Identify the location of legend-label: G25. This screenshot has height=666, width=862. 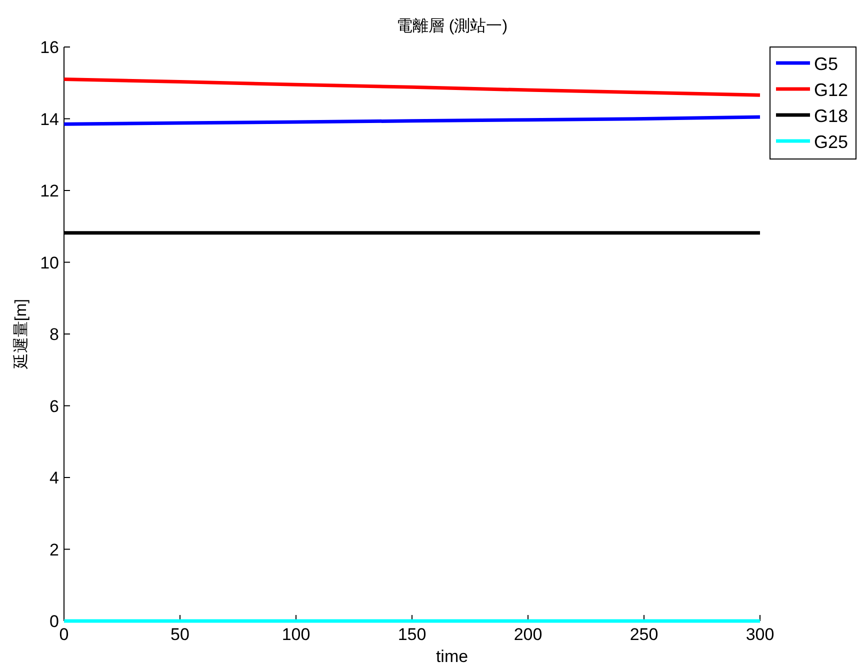
(831, 142).